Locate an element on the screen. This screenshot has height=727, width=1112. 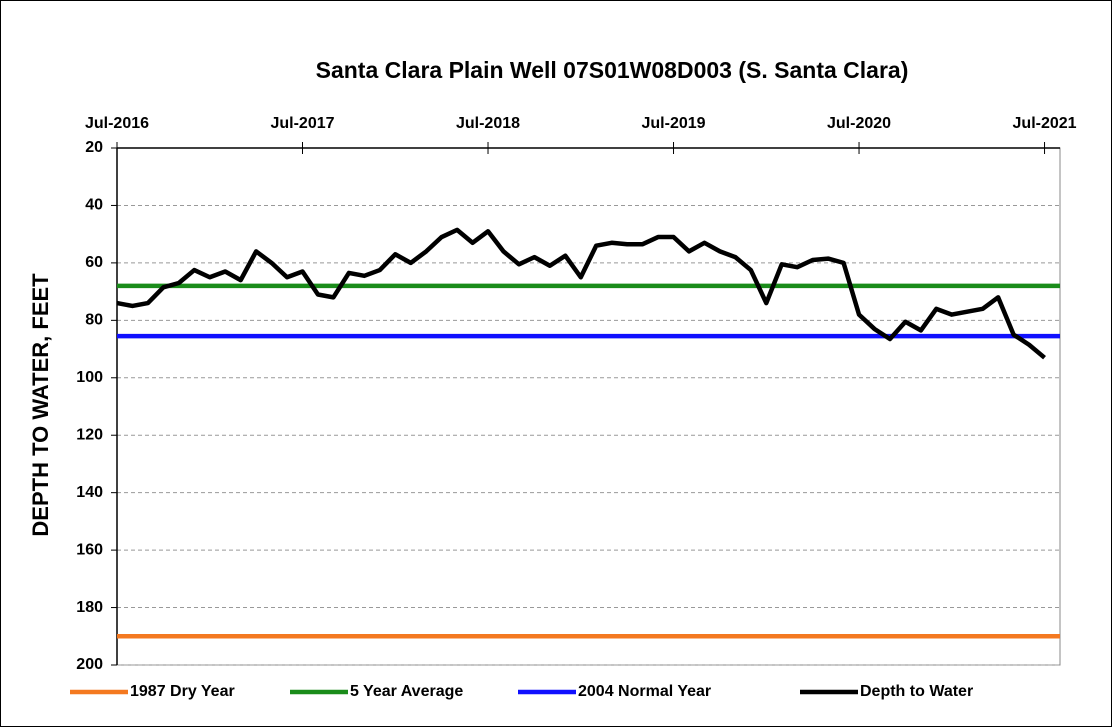
legend-label: Depth to Water is located at coordinates (916, 691).